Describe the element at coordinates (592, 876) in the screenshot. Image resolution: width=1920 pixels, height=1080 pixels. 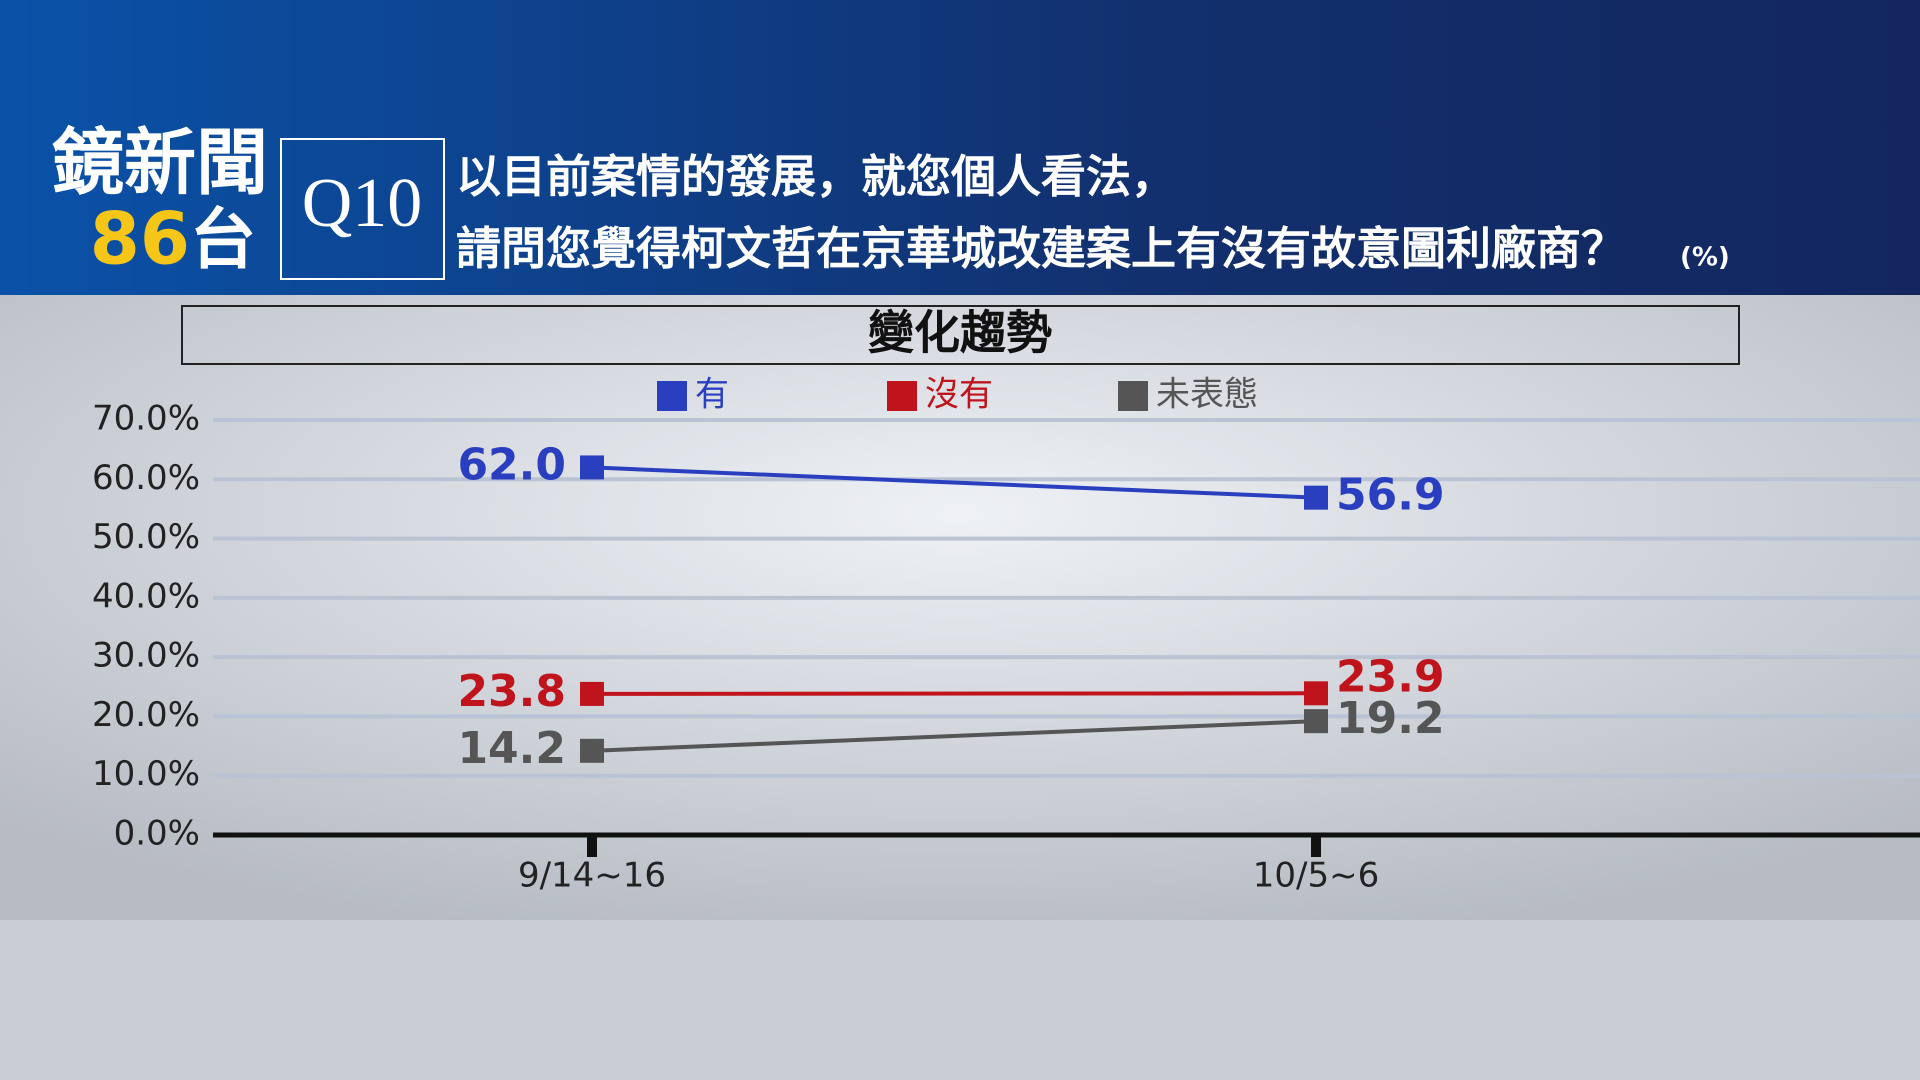
I see `x-tick-label: 9/14~16` at that location.